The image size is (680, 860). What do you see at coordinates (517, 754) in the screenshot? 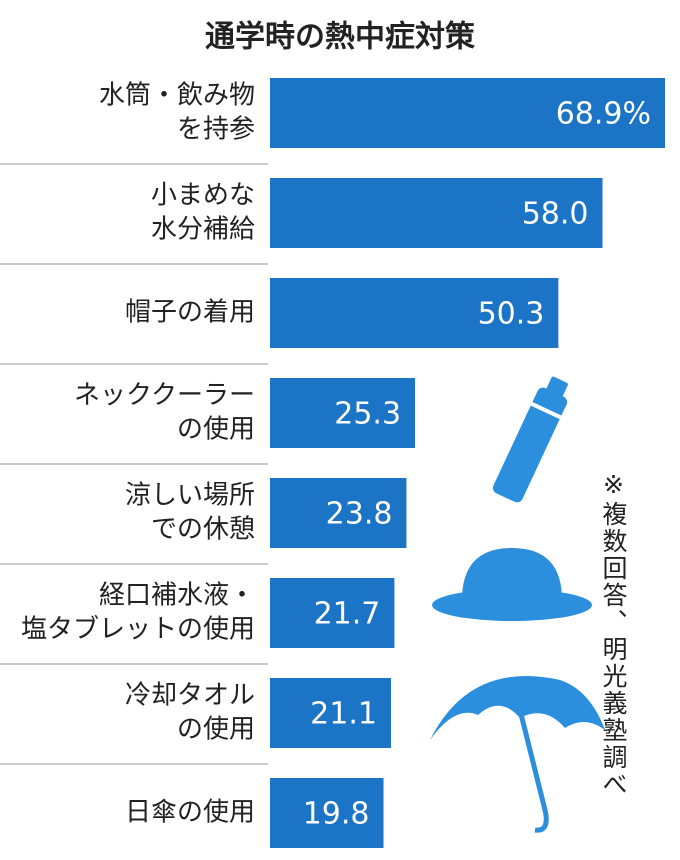
I see `umbrella-icon` at bounding box center [517, 754].